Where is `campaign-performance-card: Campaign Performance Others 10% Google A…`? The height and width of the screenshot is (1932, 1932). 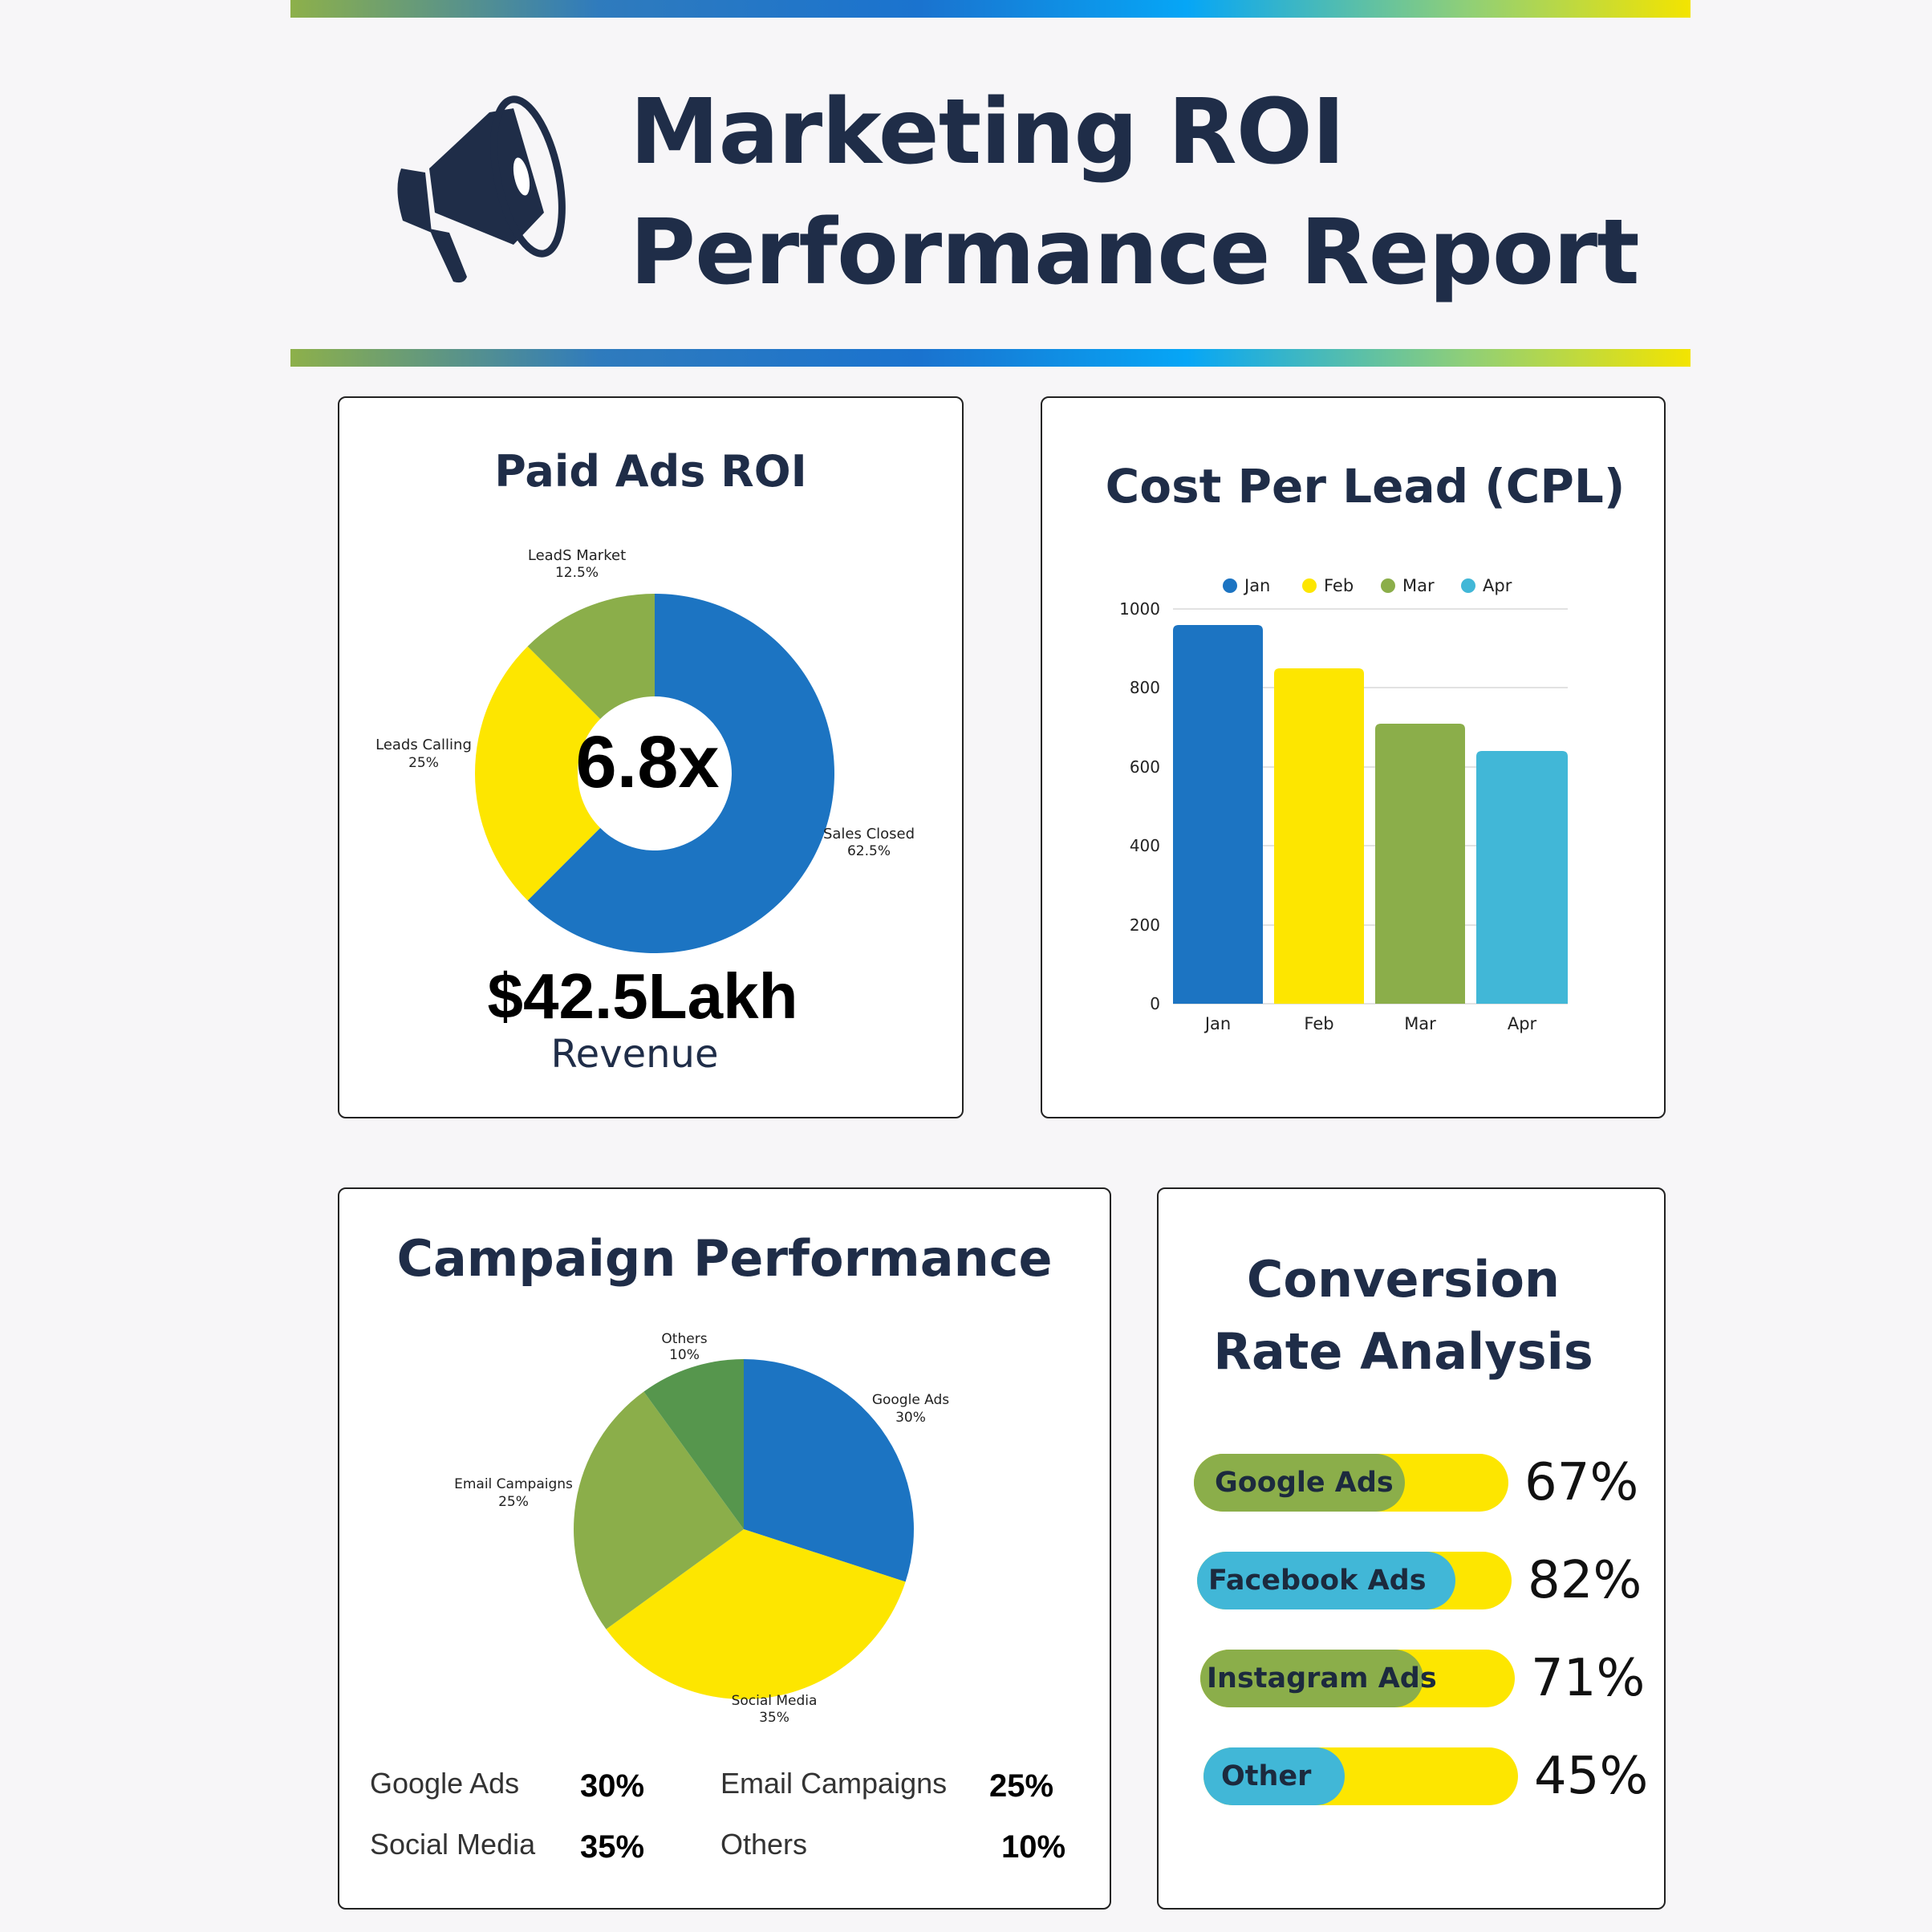 campaign-performance-card: Campaign Performance Others 10% Google A… is located at coordinates (724, 1548).